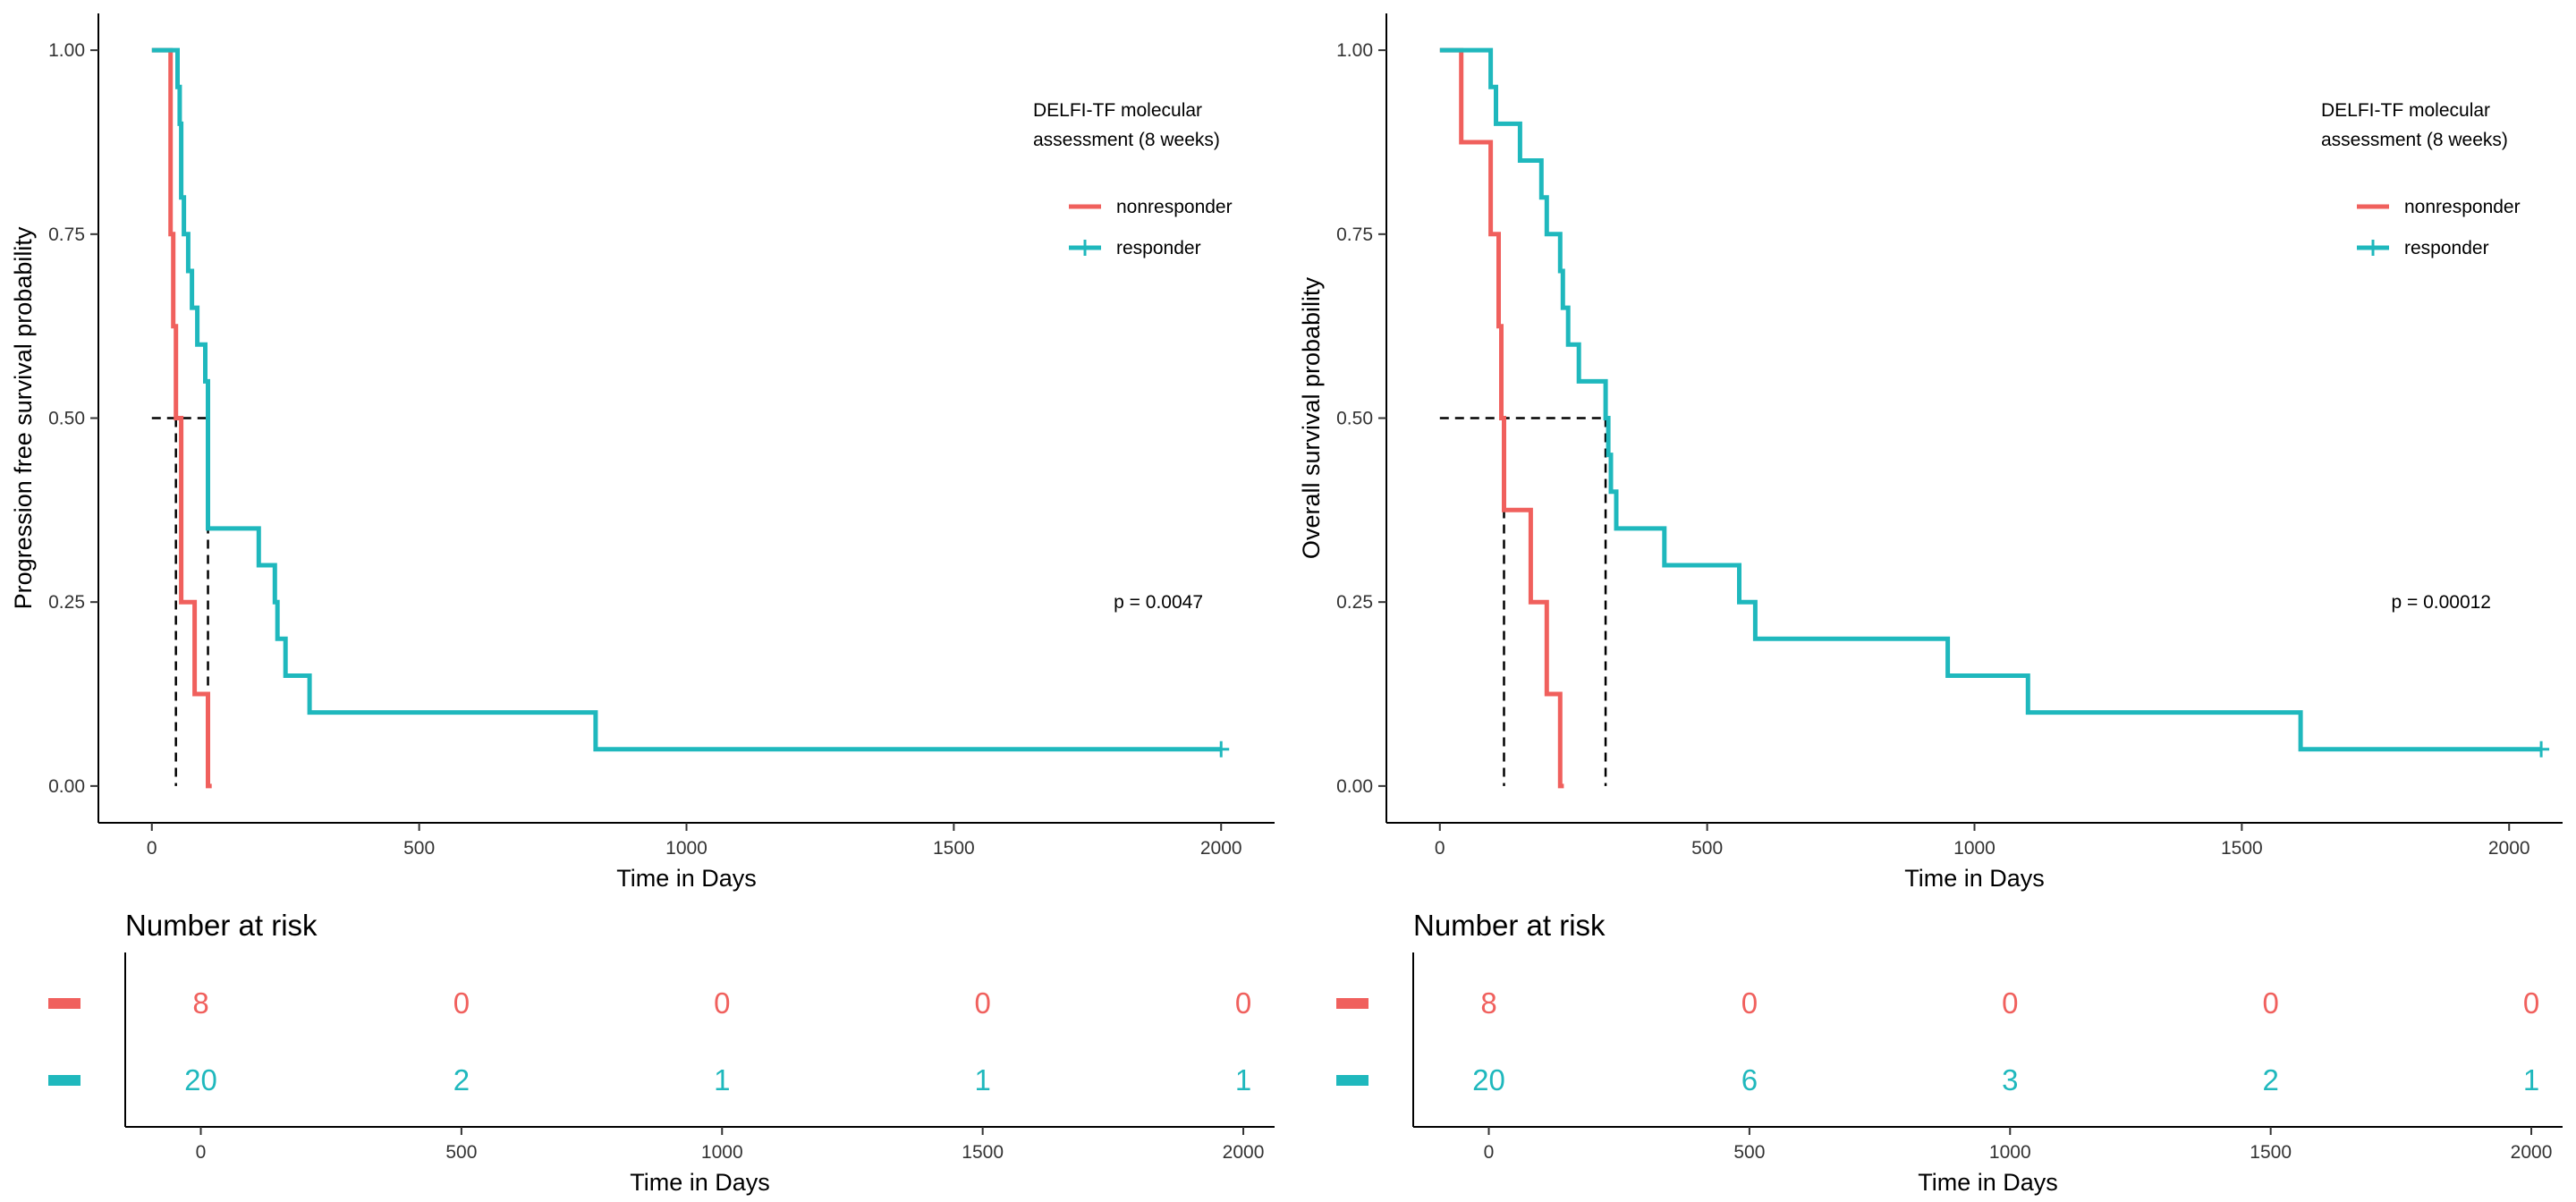 The height and width of the screenshot is (1202, 2576). I want to click on p-value: p = 0.00012, so click(2441, 602).